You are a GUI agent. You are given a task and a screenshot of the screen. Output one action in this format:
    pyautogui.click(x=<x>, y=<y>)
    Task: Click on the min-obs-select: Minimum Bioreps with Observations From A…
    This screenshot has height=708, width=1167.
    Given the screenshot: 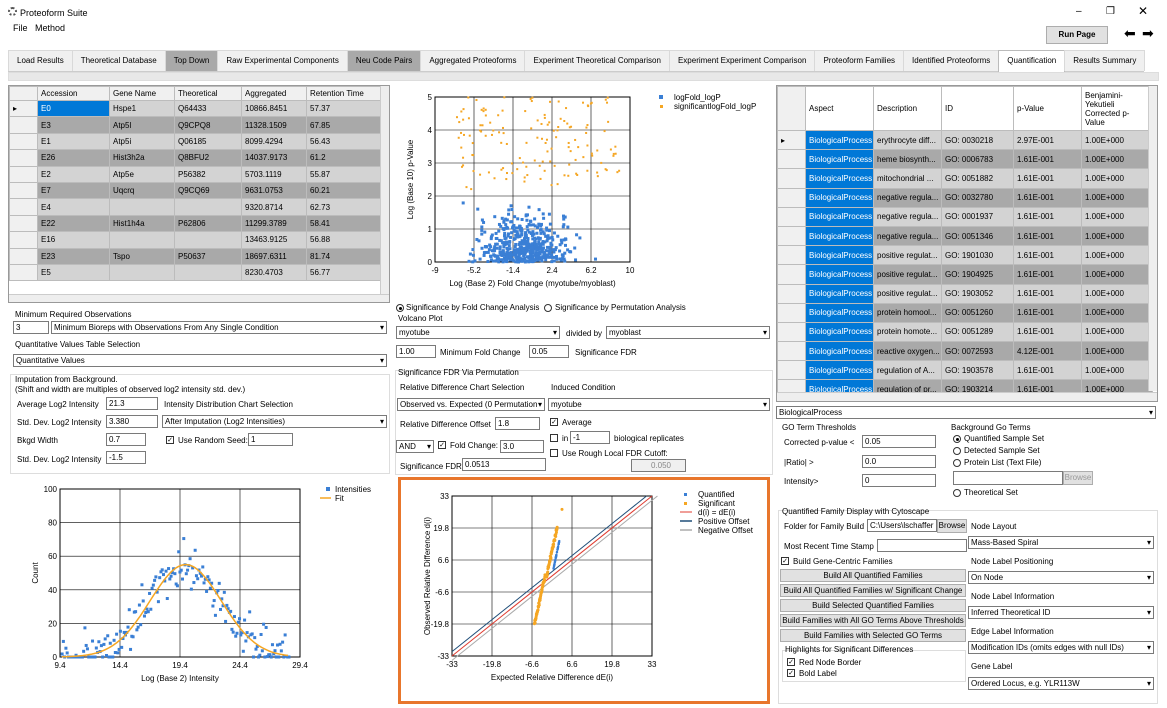 What is the action you would take?
    pyautogui.click(x=219, y=327)
    